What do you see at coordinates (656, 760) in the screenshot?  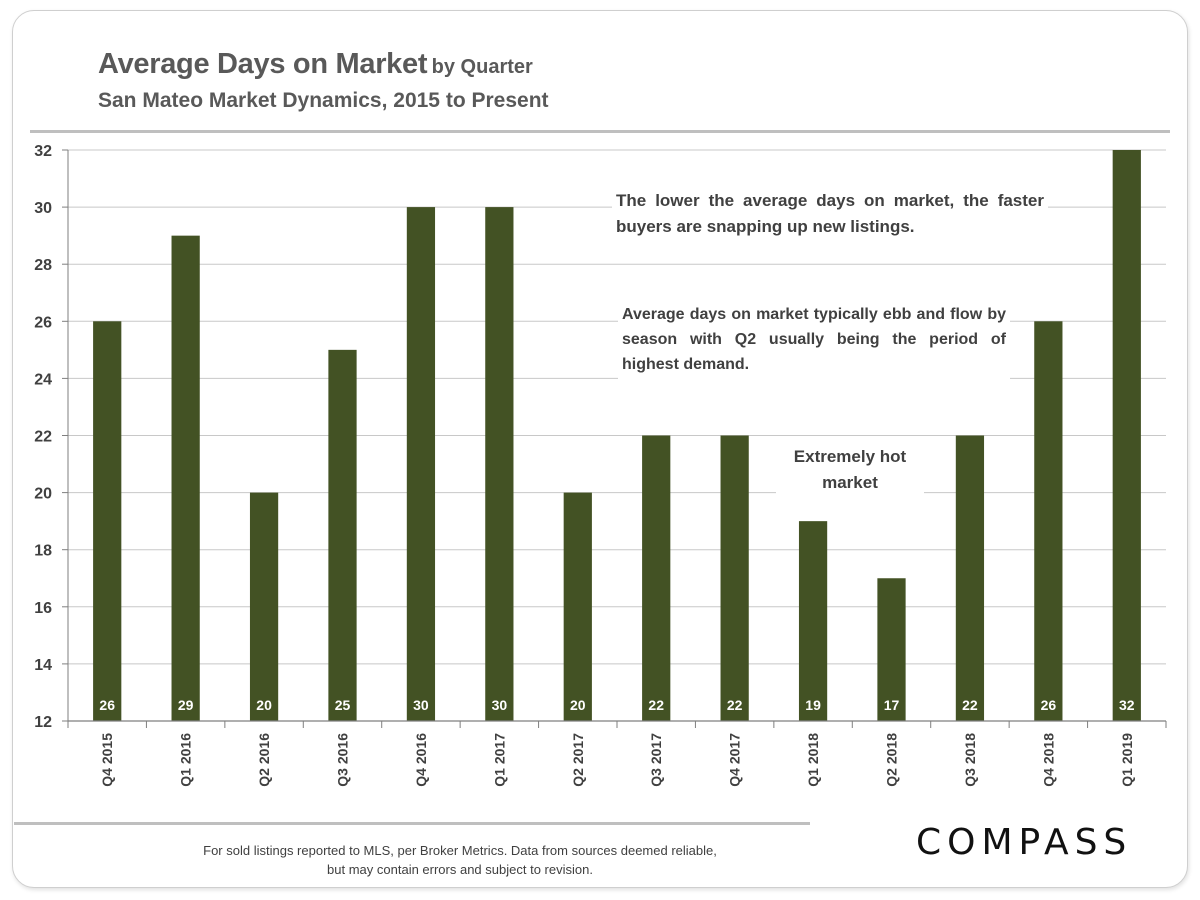 I see `x-tick-label: Q3 2017` at bounding box center [656, 760].